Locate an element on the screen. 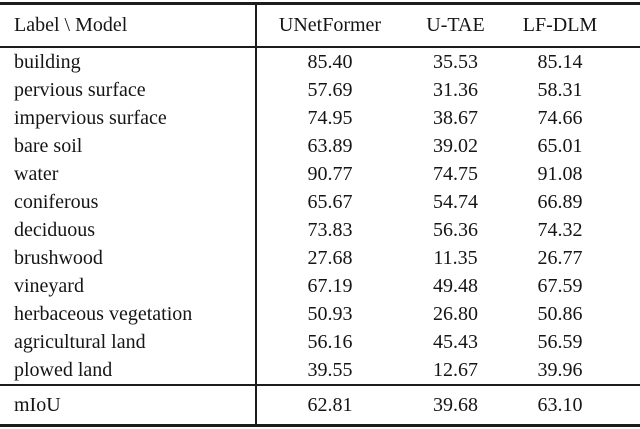 The height and width of the screenshot is (429, 640). cell-utae: 35.53 is located at coordinates (455, 61).